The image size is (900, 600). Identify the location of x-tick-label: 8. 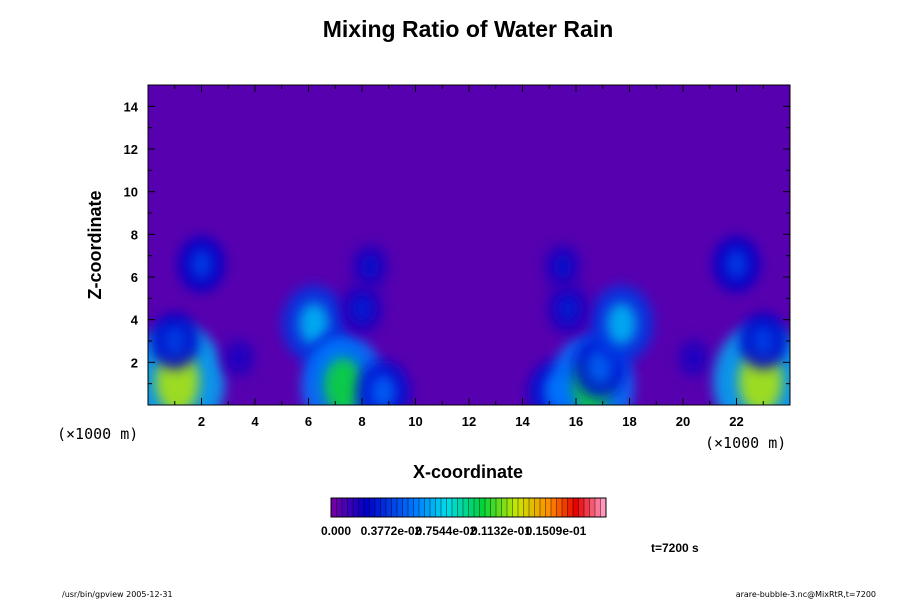
(361, 421).